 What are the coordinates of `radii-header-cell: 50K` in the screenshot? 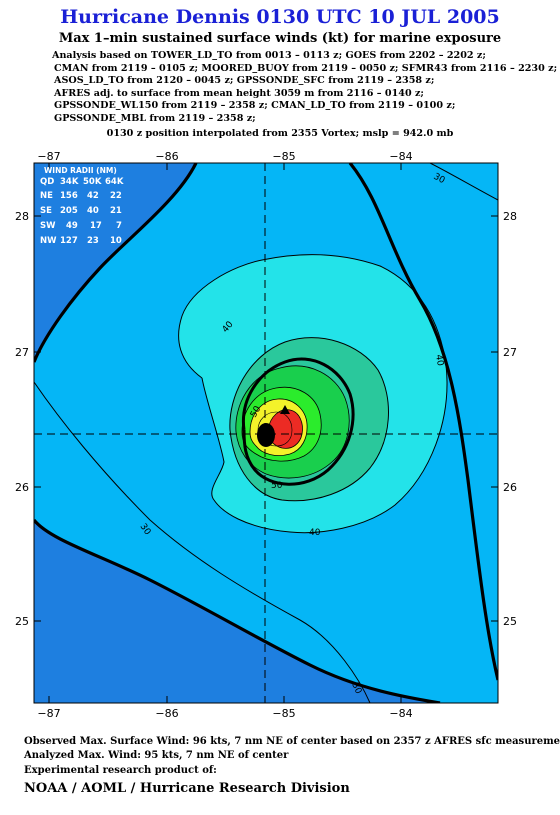 It's located at (92, 182).